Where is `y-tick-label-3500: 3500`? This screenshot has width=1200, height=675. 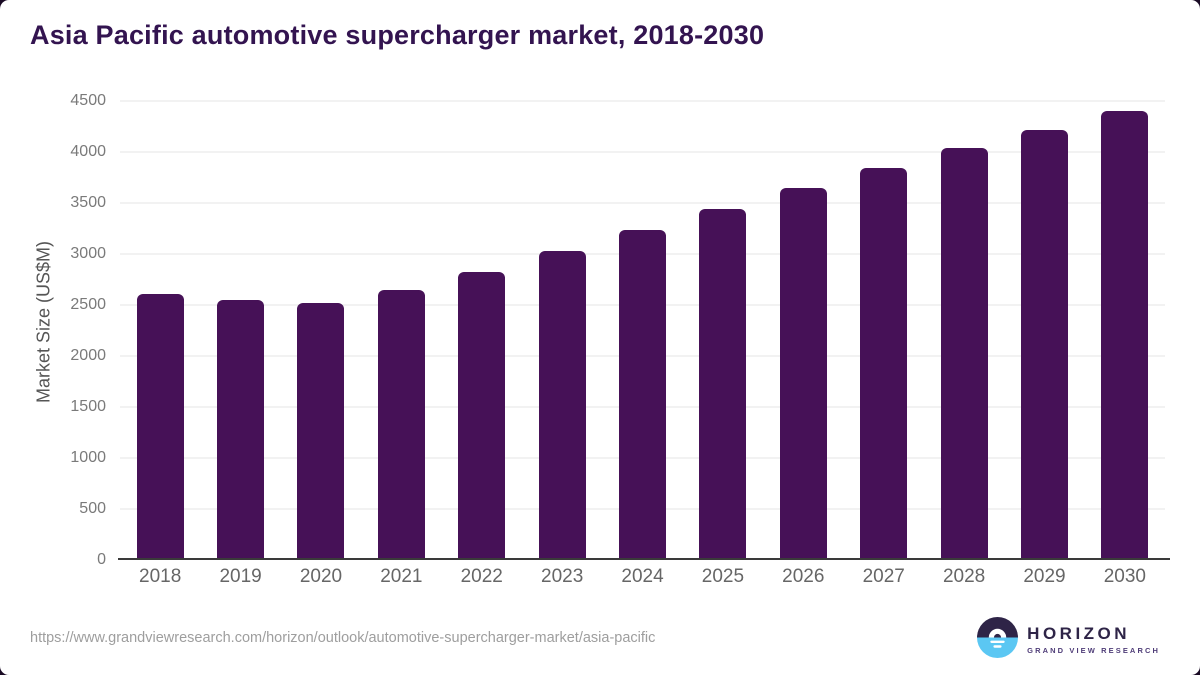 y-tick-label-3500: 3500 is located at coordinates (88, 202).